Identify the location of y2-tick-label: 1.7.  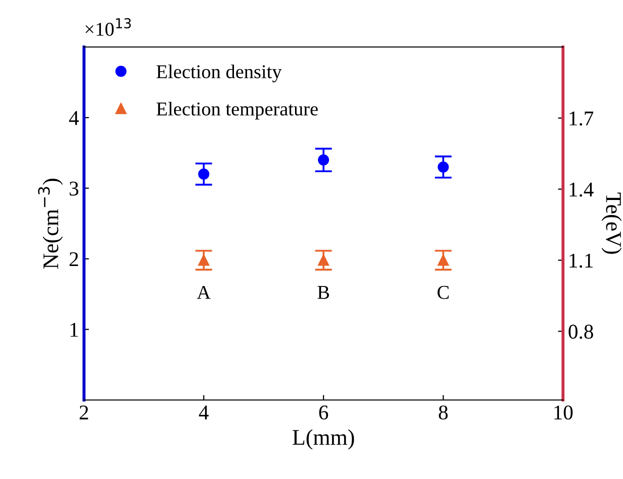
(582, 119).